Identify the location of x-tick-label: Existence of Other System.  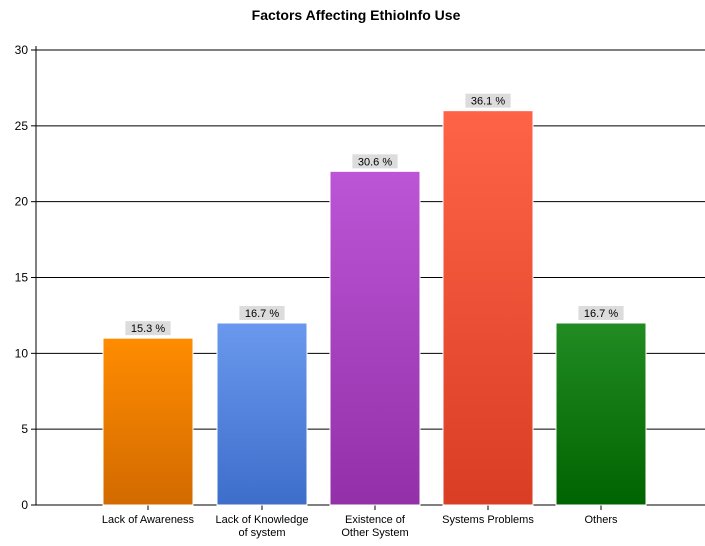
(374, 526).